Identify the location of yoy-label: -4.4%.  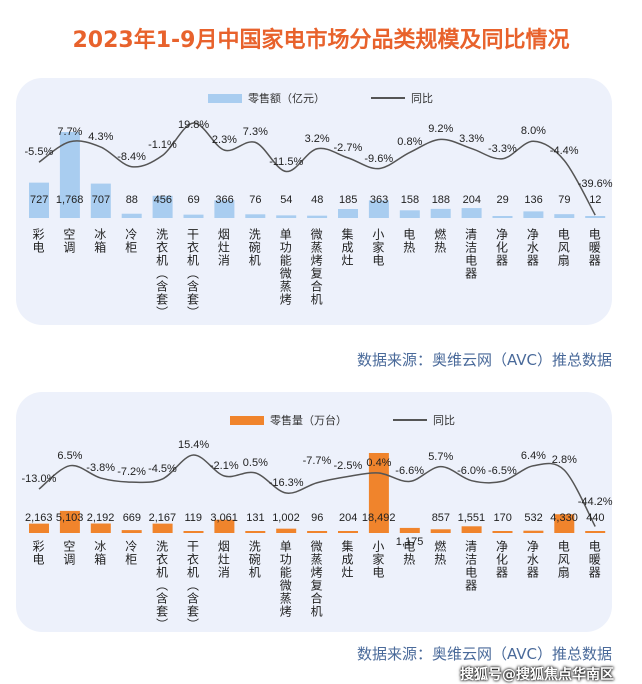
(564, 150).